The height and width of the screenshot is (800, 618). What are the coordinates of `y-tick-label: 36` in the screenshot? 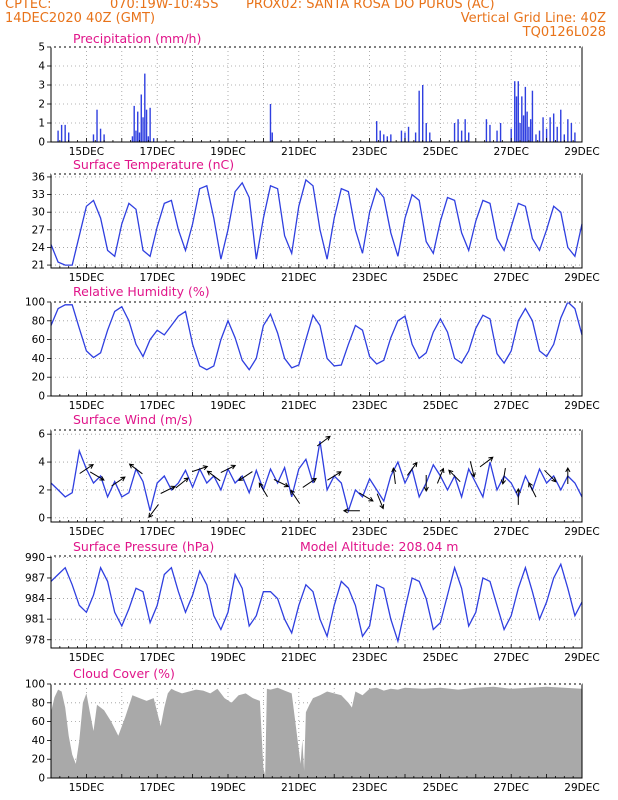 It's located at (39, 177).